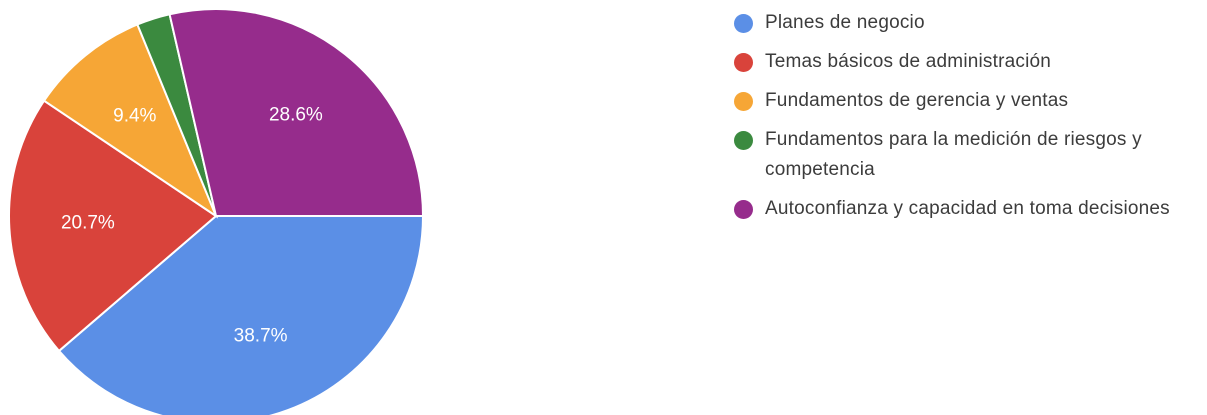 The width and height of the screenshot is (1207, 415). I want to click on legend-item-planes-de-negocio: Planes de negocio, so click(969, 23).